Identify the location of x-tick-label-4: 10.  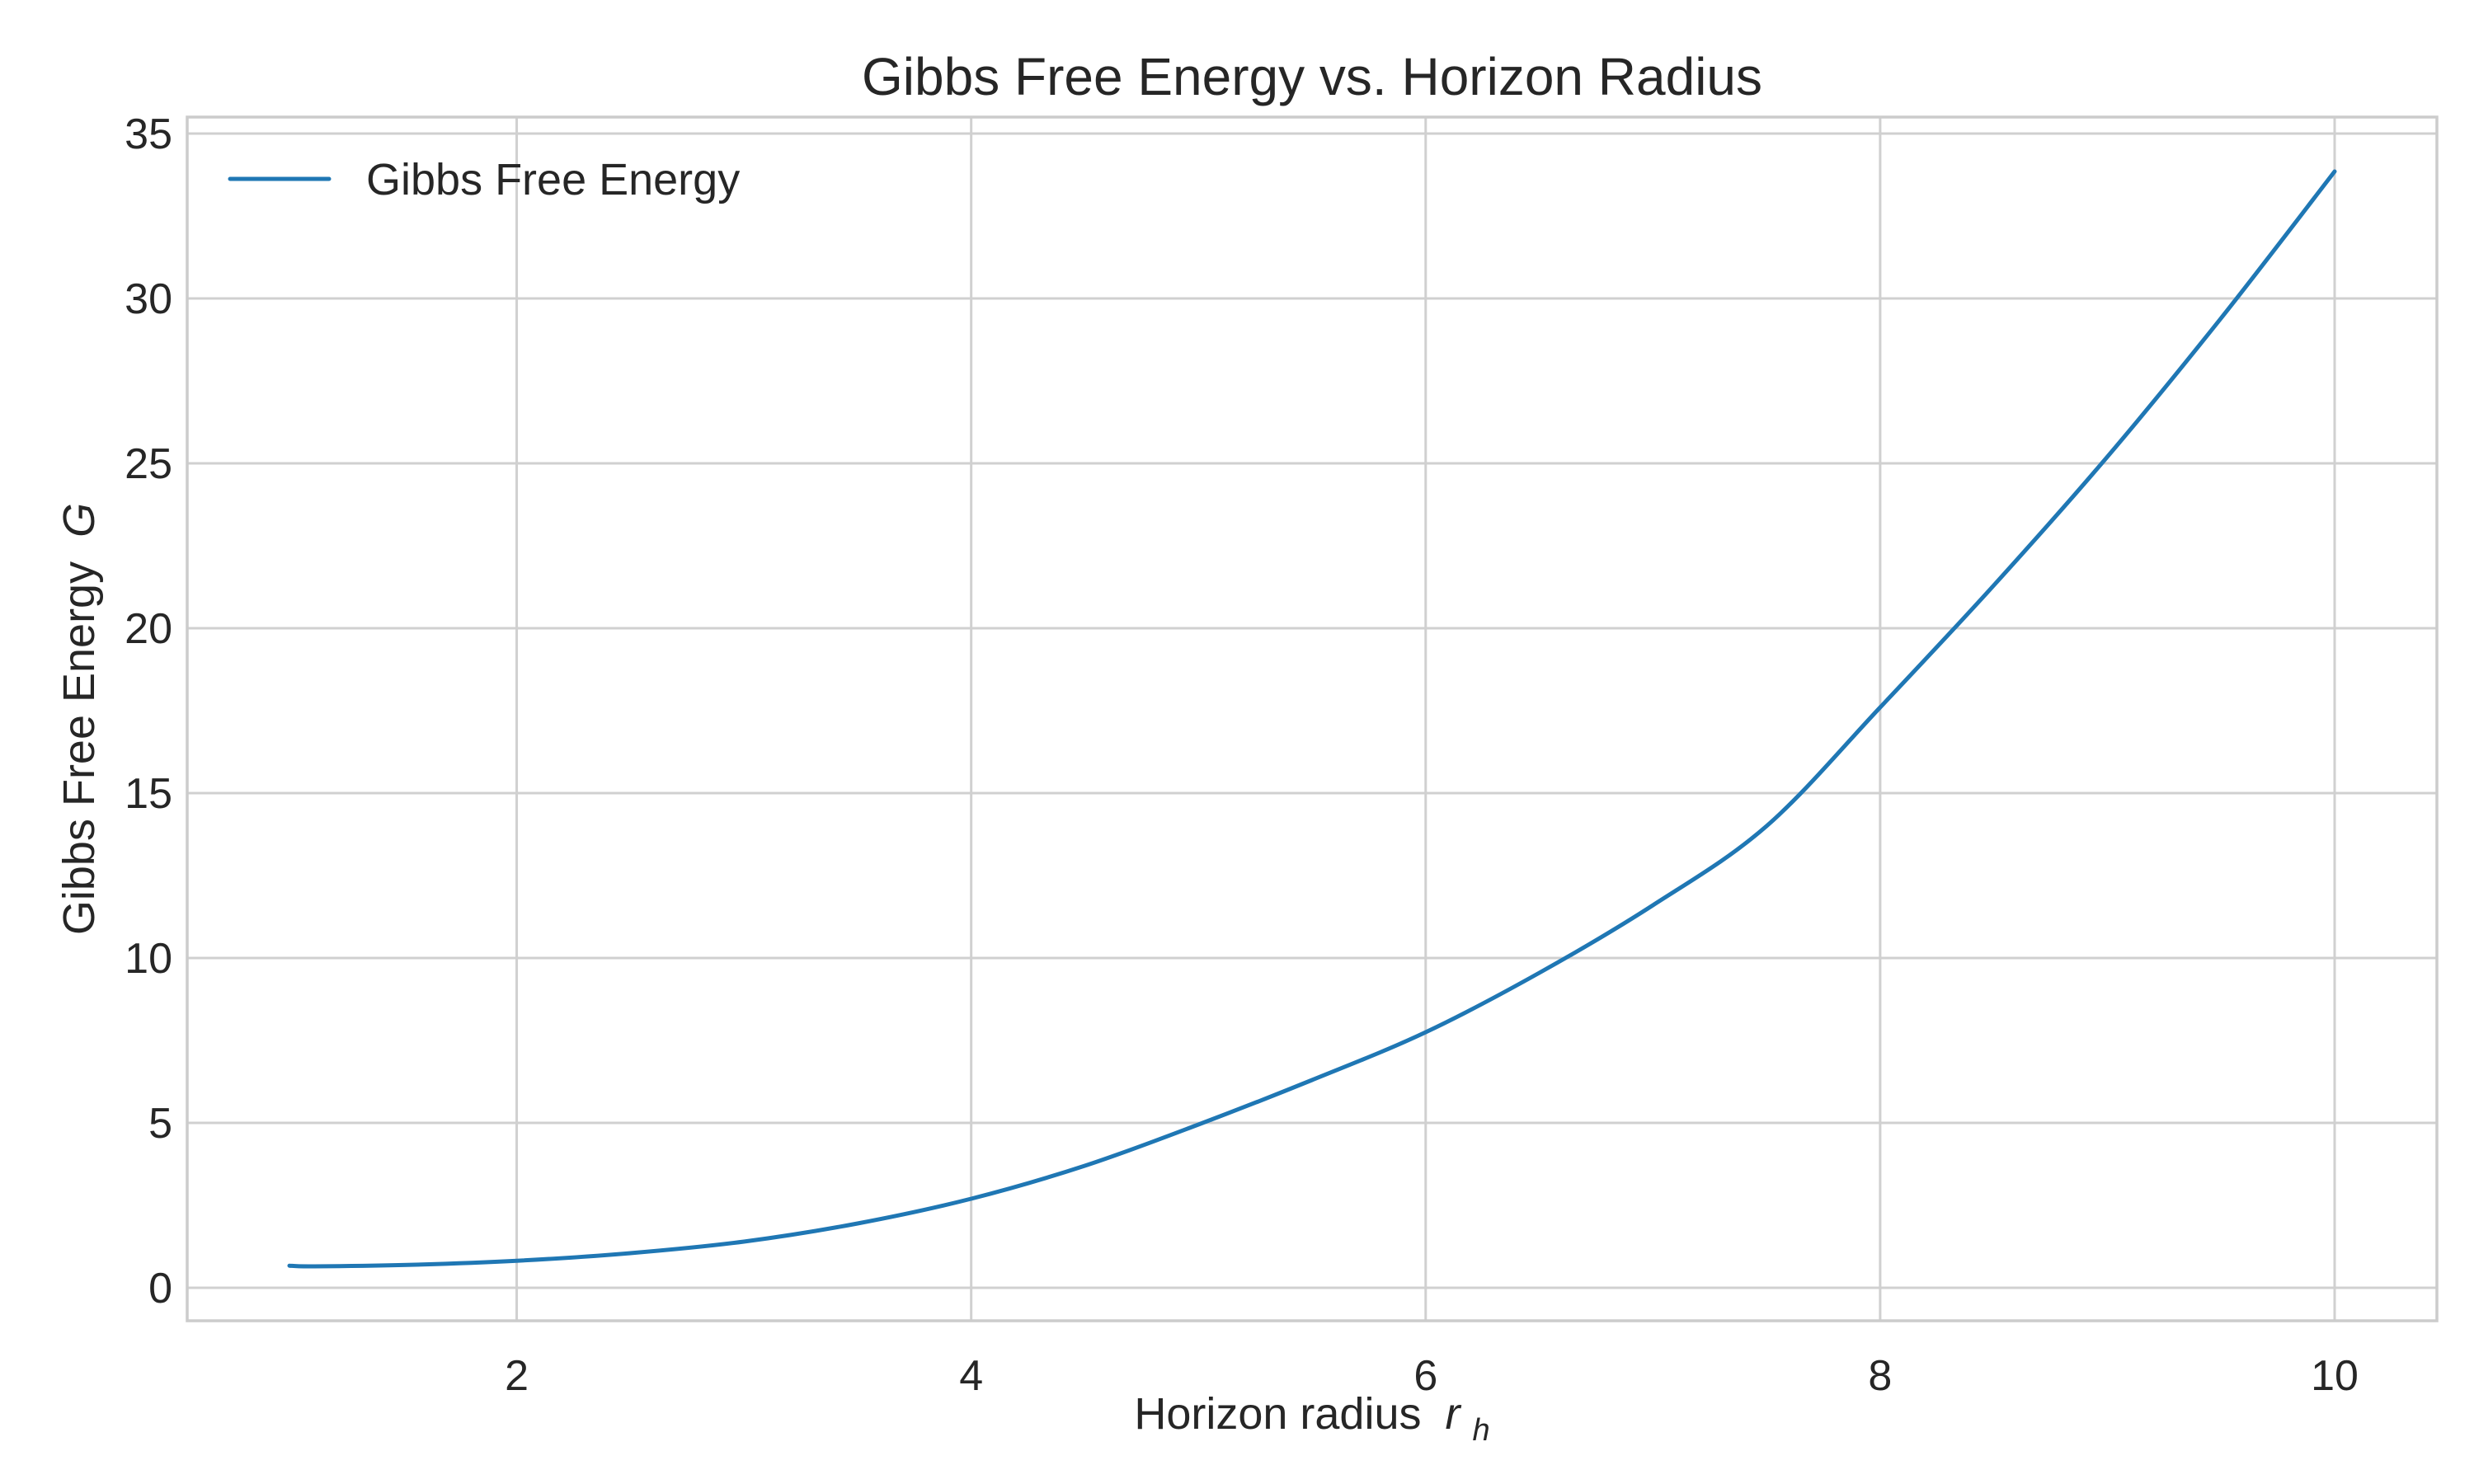
(2335, 1376).